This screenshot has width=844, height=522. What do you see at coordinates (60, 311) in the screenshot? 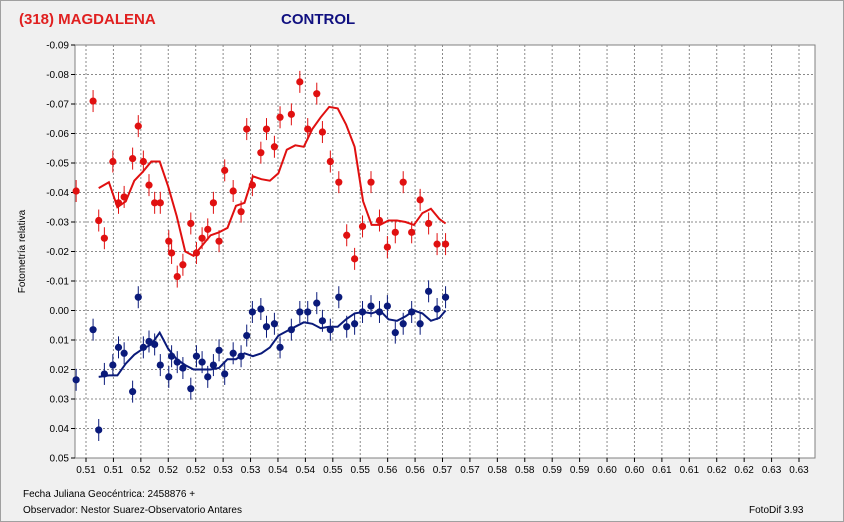
I see `y-tick-label: 0.00` at bounding box center [60, 311].